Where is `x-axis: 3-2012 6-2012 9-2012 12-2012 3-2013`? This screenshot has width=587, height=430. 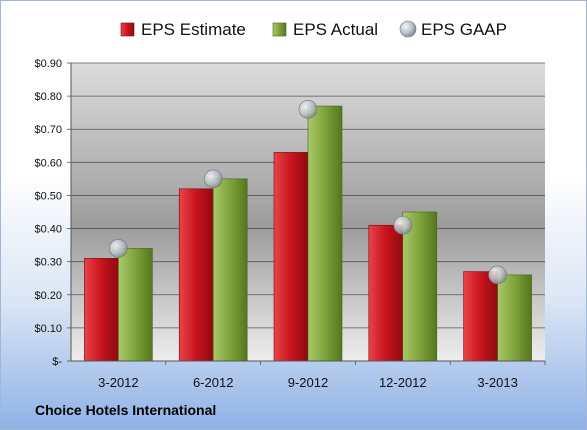
x-axis: 3-2012 6-2012 9-2012 12-2012 3-2013 is located at coordinates (308, 375).